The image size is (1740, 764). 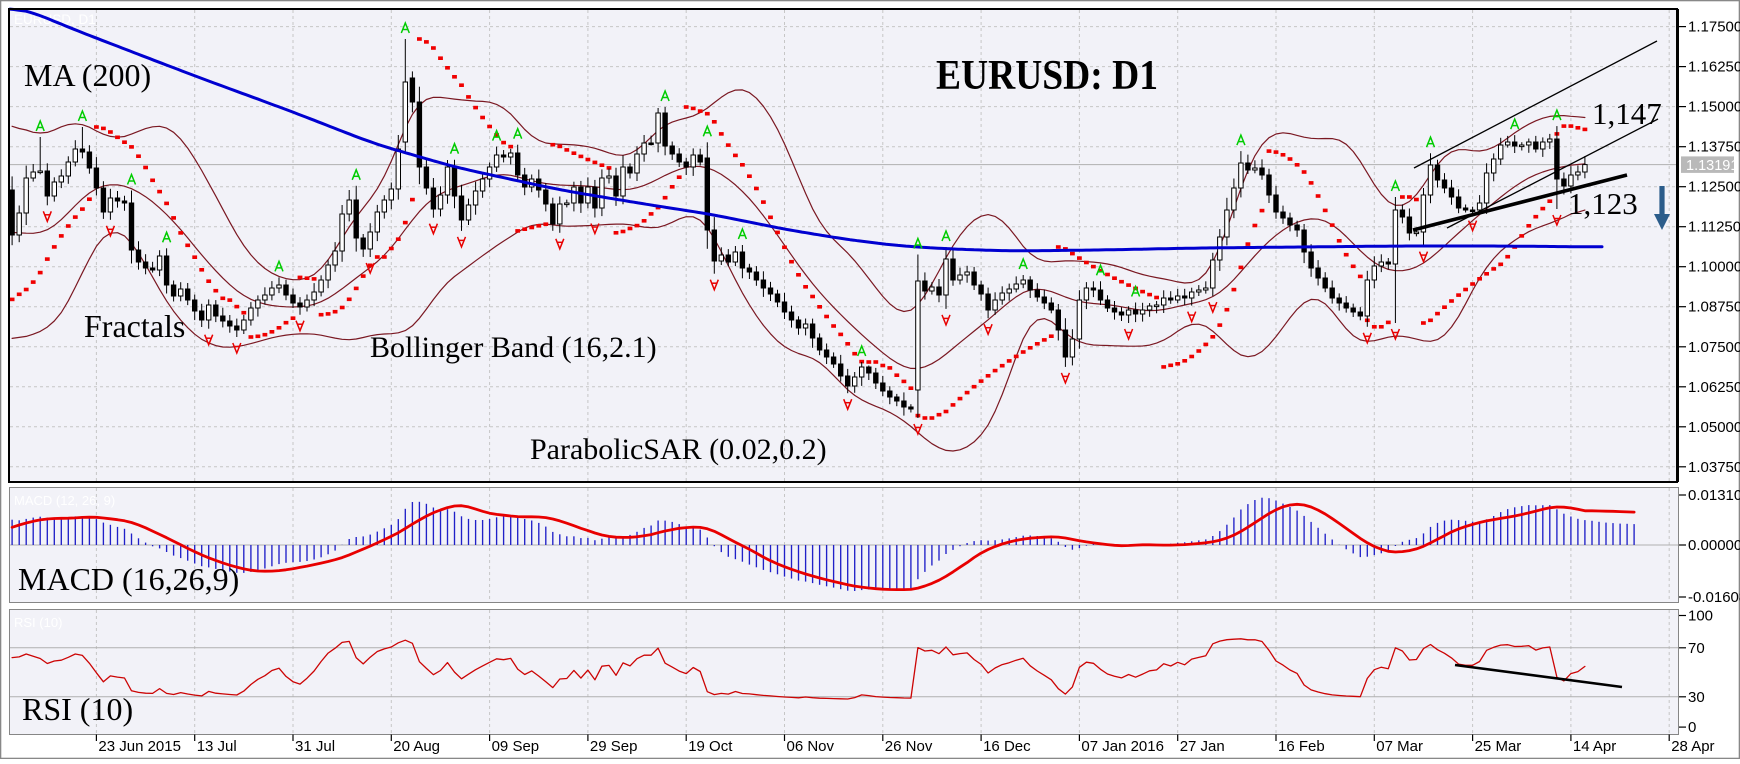 I want to click on svg-text: 29 Sep, so click(x=614, y=746).